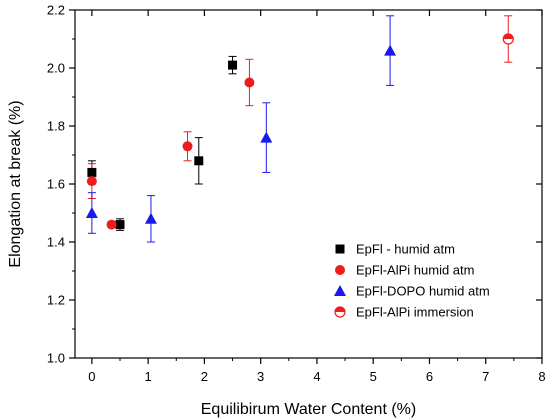  I want to click on legend-item: EpFl - humid atm, so click(395, 249).